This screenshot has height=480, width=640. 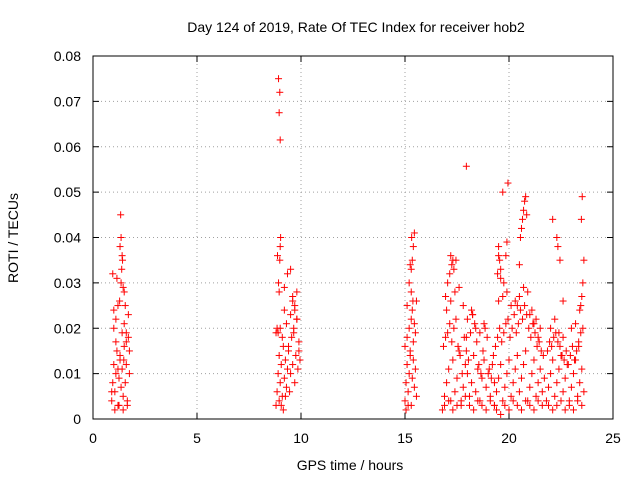 What do you see at coordinates (67, 147) in the screenshot?
I see `y-tick-label: 0.06` at bounding box center [67, 147].